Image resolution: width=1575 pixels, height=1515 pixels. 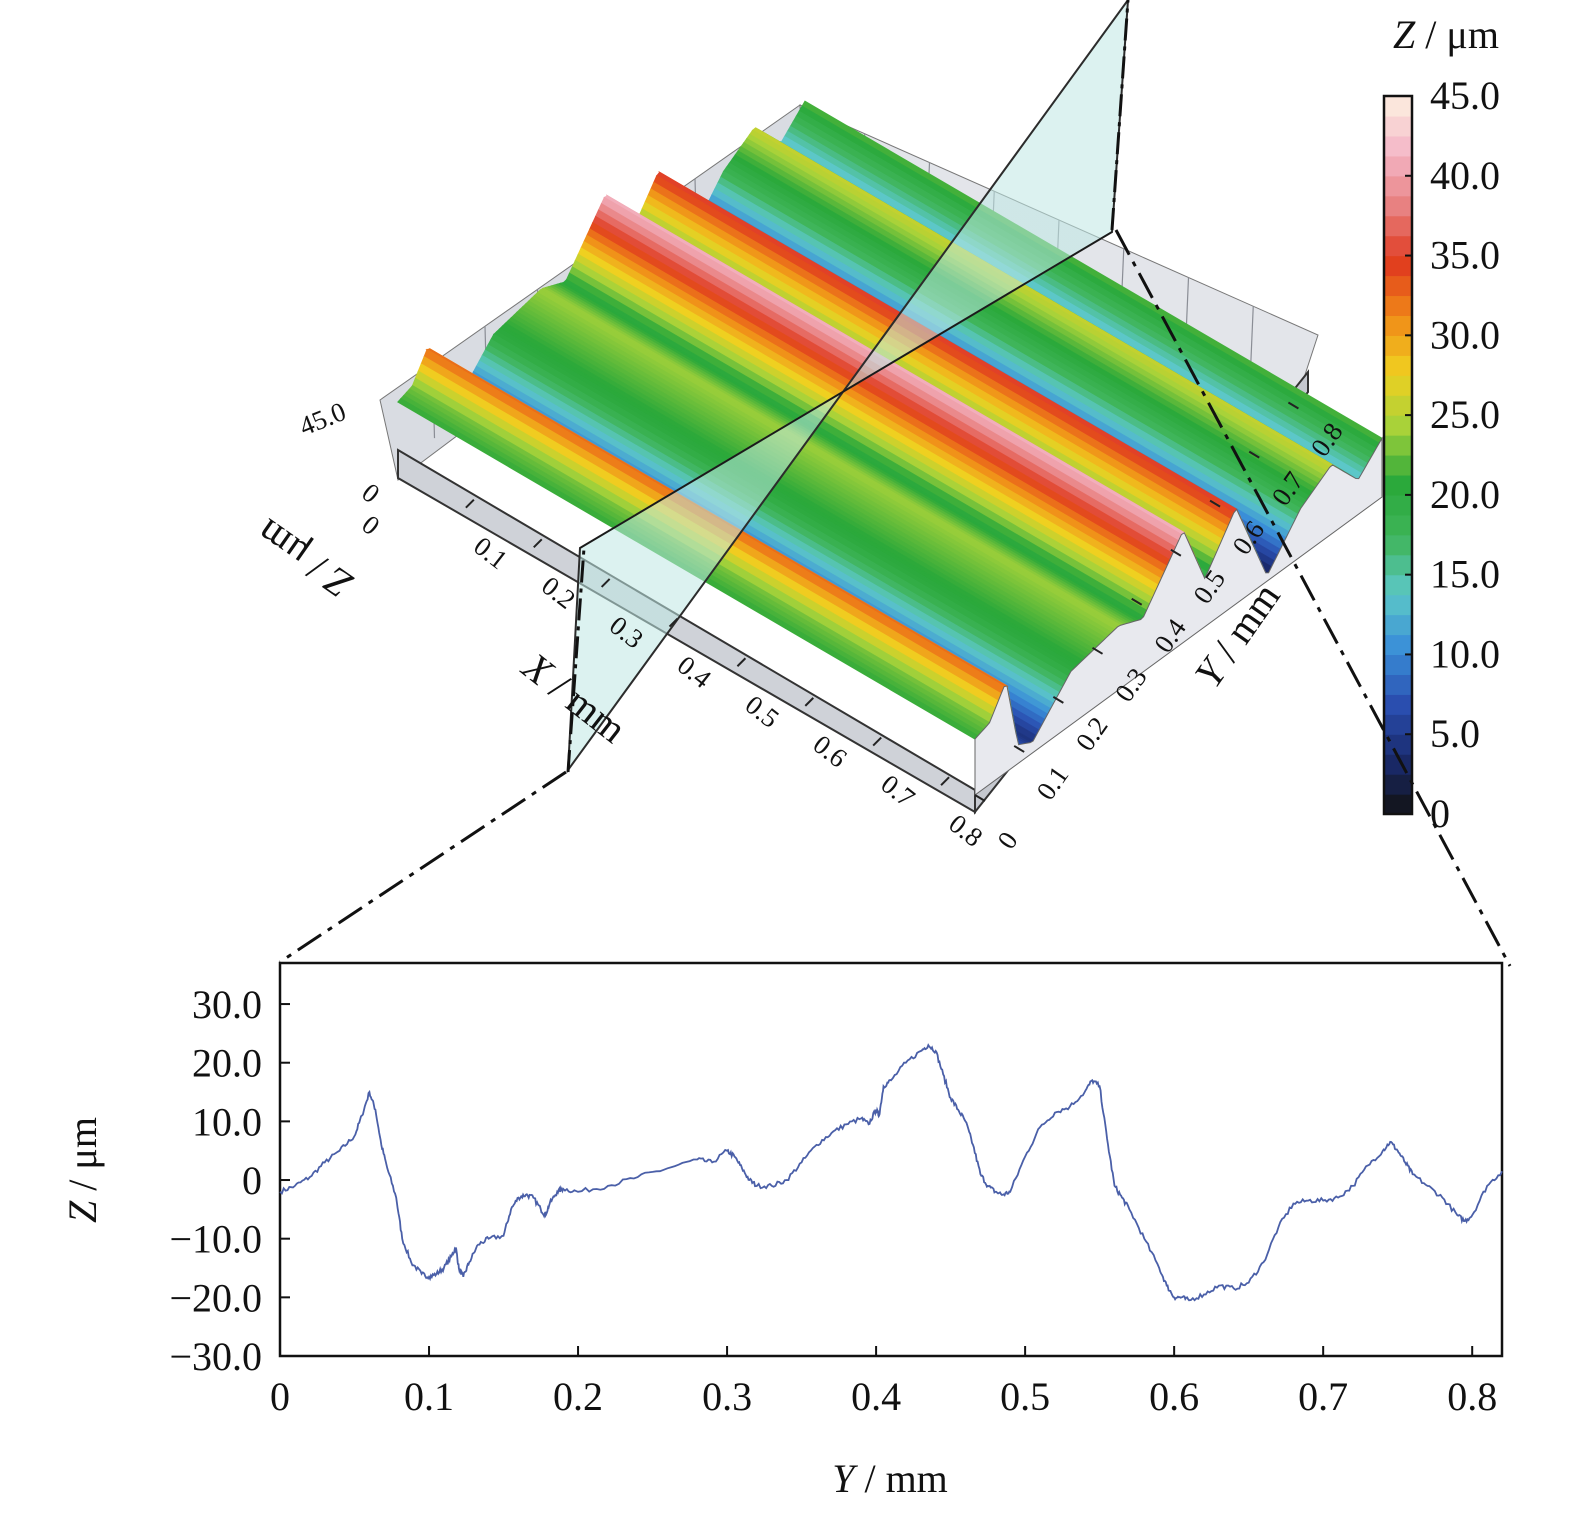 I want to click on profile-x-tick-label: 0.3, so click(x=727, y=1396).